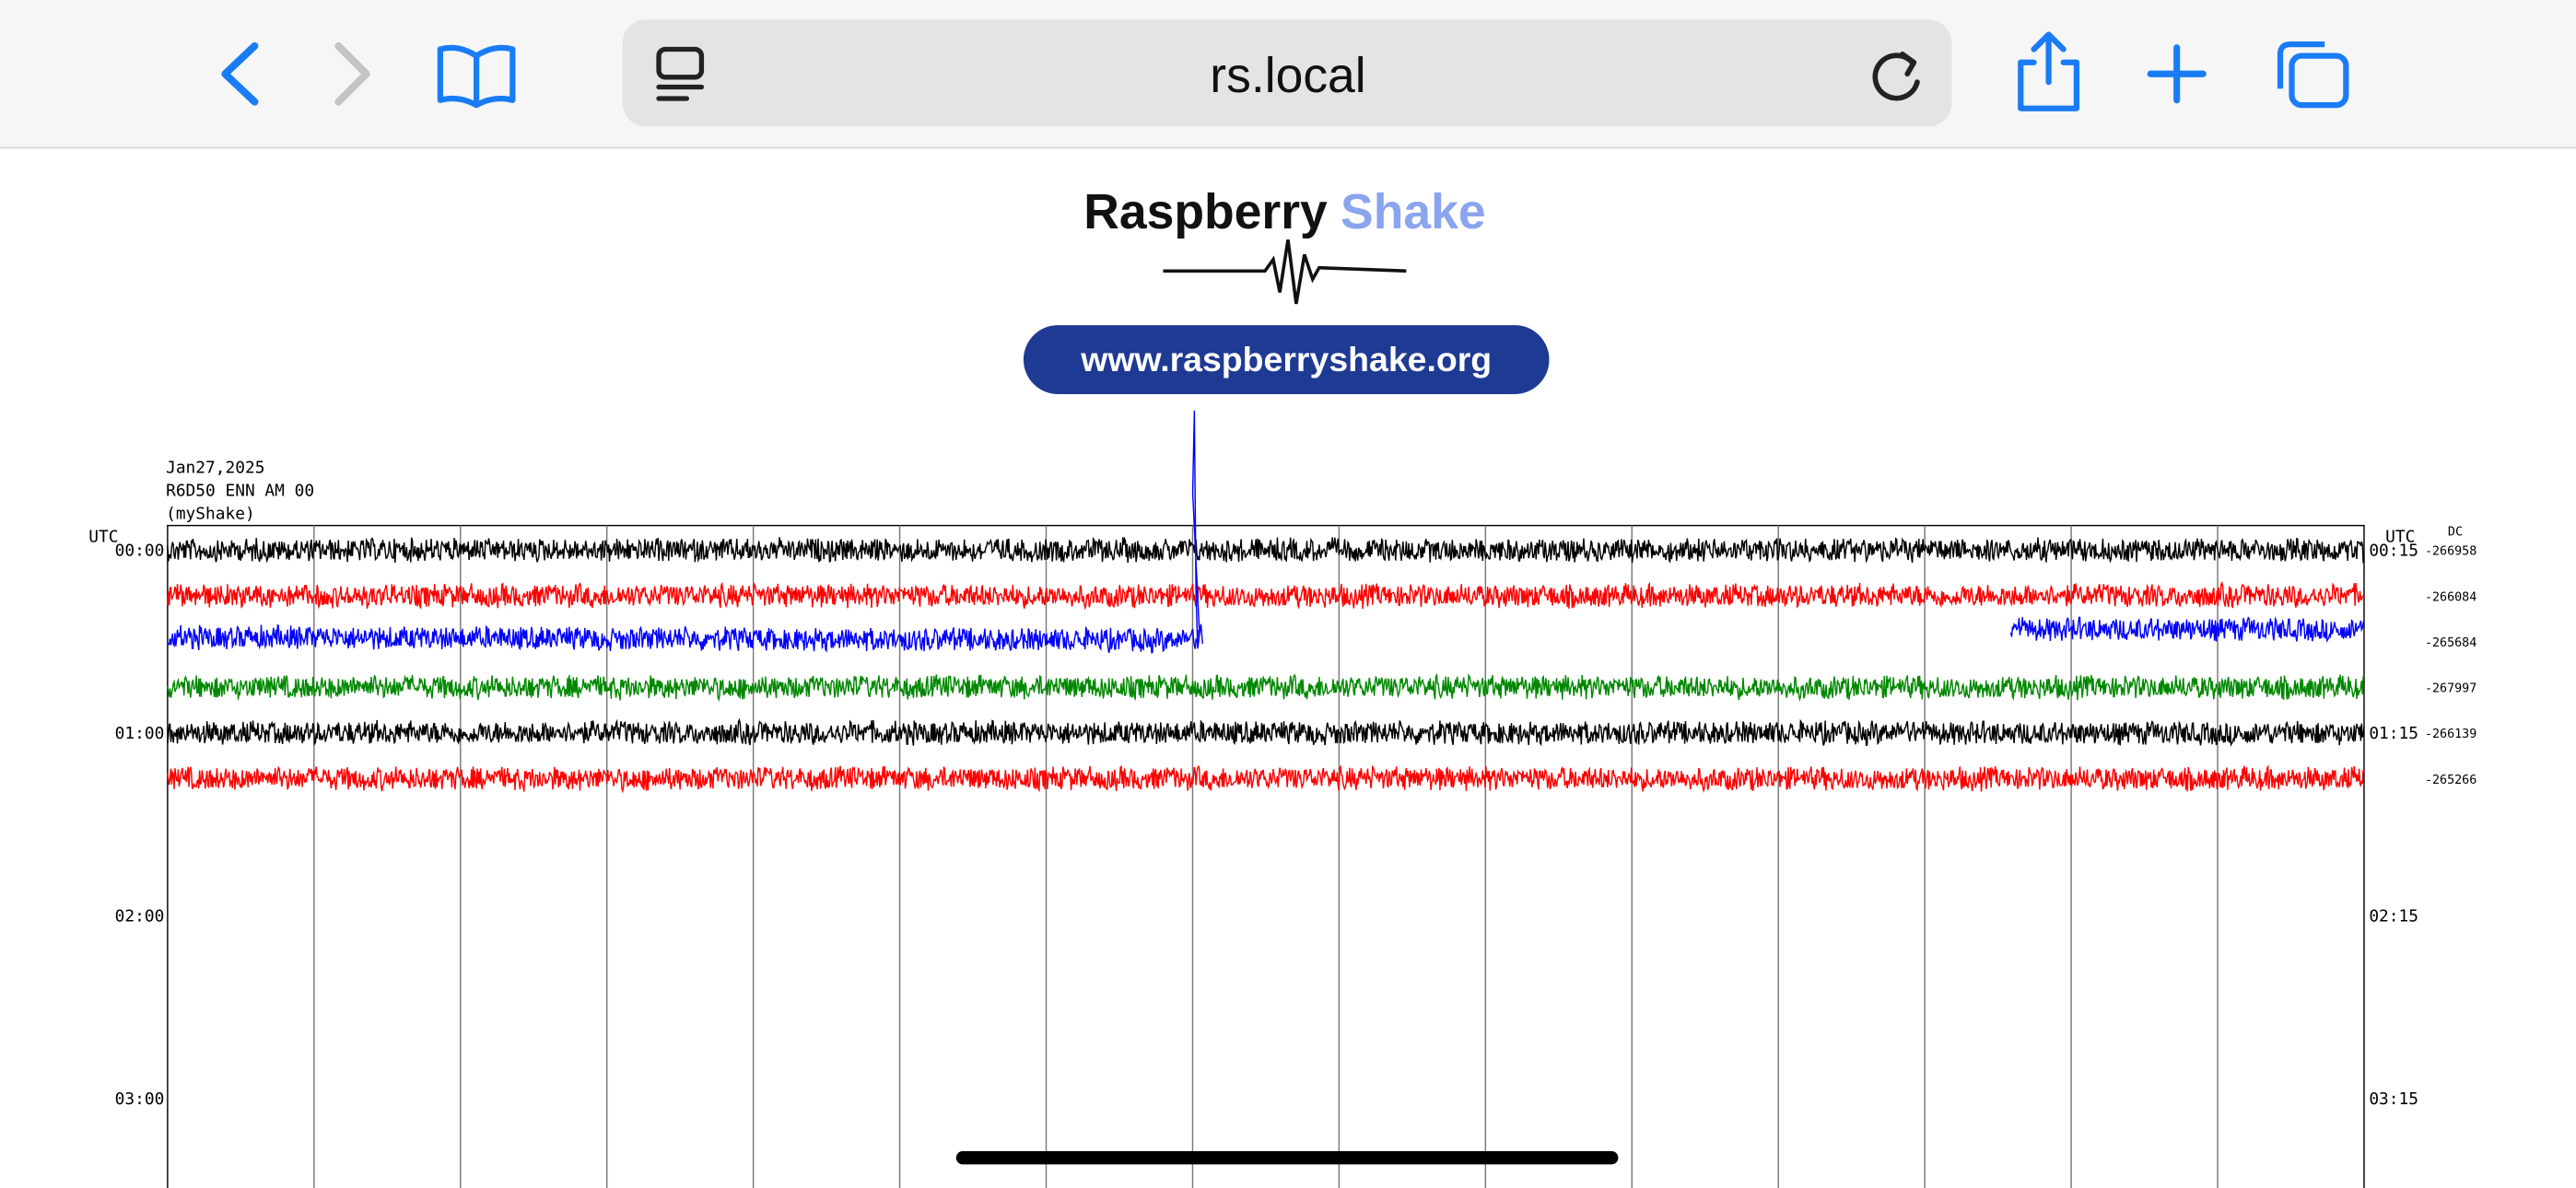 The width and height of the screenshot is (2576, 1188). Describe the element at coordinates (240, 73) in the screenshot. I see `back-button` at that location.